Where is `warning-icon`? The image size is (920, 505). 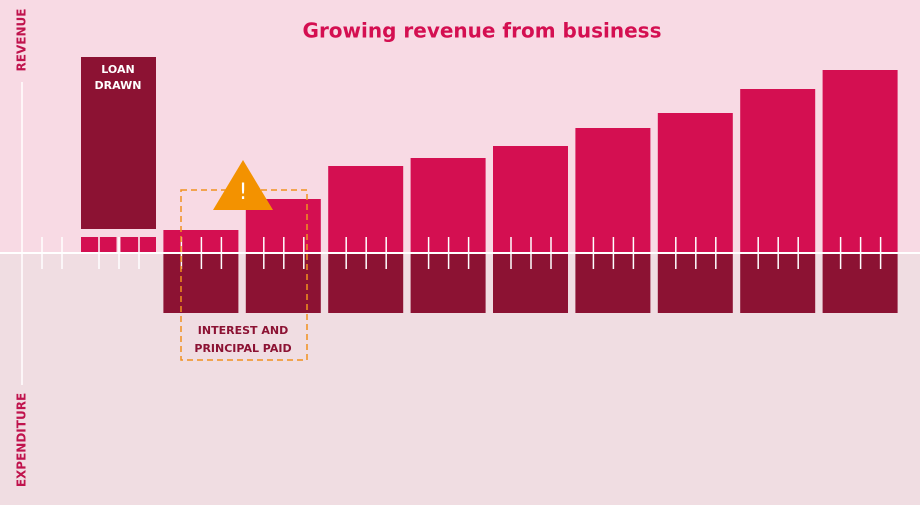 warning-icon is located at coordinates (243, 185).